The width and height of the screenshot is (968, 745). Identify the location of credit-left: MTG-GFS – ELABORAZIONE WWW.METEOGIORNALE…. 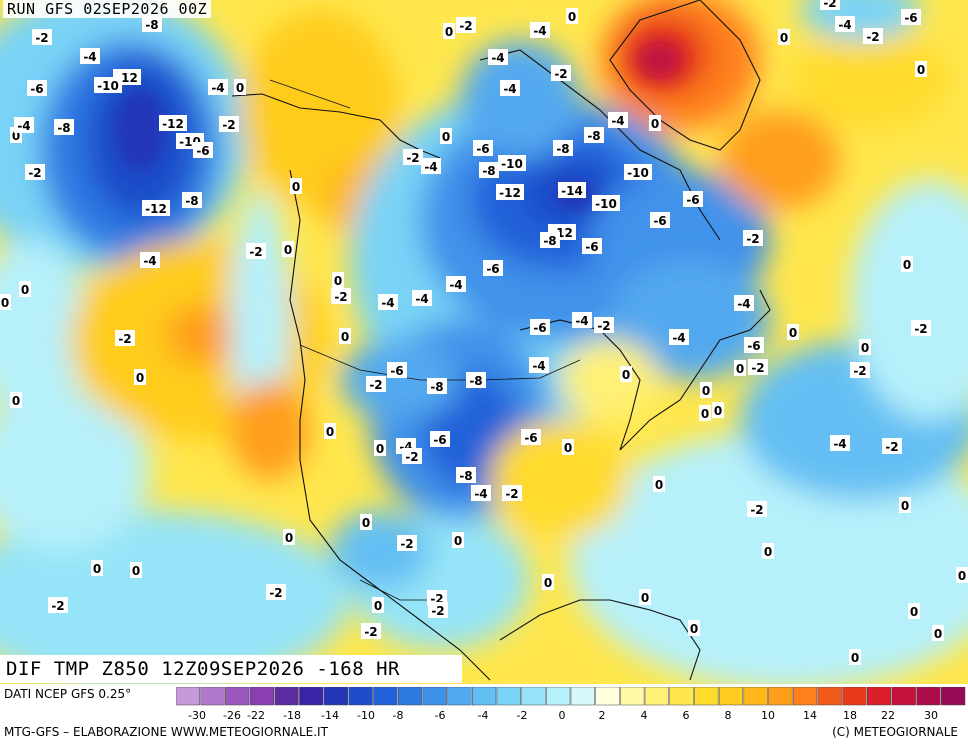
(166, 732).